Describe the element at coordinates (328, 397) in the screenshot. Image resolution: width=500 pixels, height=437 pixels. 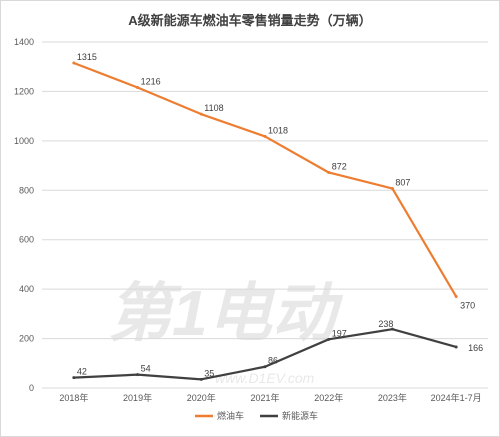
I see `x-tick-label-4: 2022年` at that location.